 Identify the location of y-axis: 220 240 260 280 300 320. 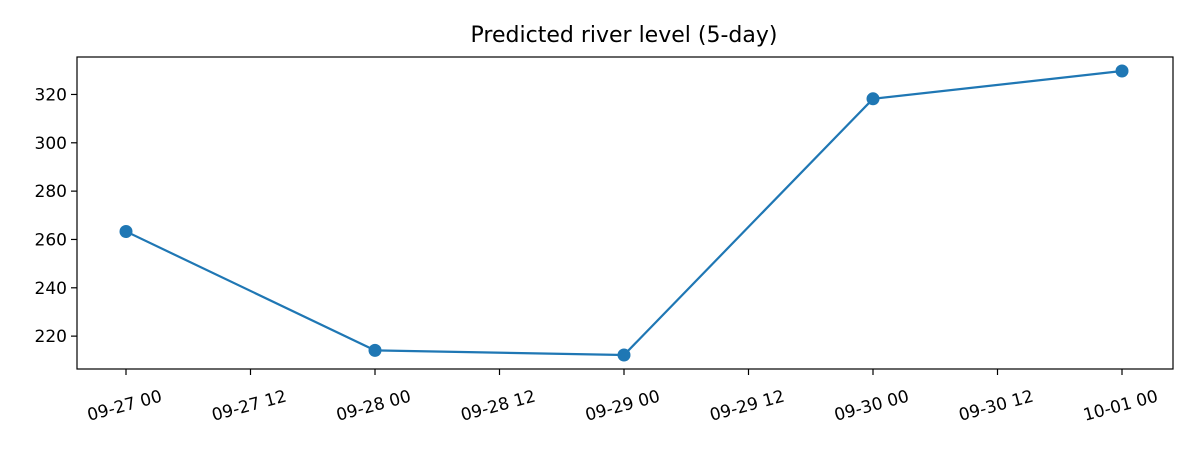
(56, 216).